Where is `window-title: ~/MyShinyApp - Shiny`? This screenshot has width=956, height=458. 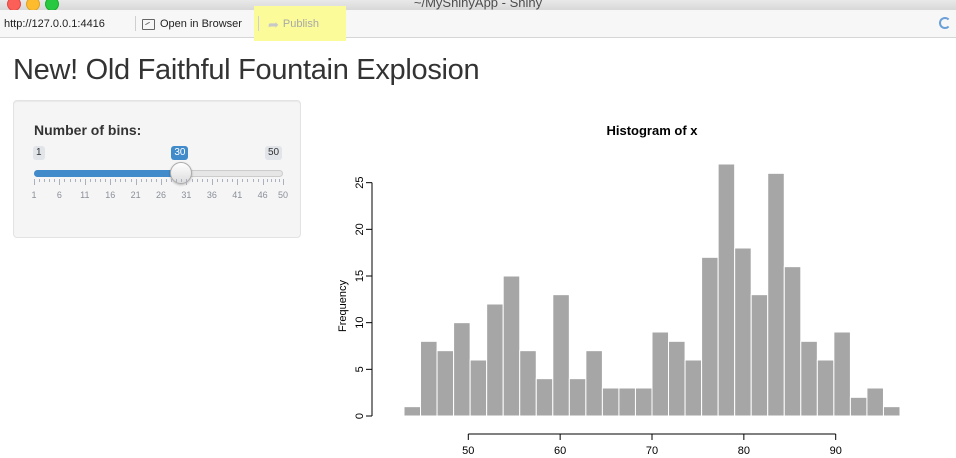
window-title: ~/MyShinyApp - Shiny is located at coordinates (478, 5).